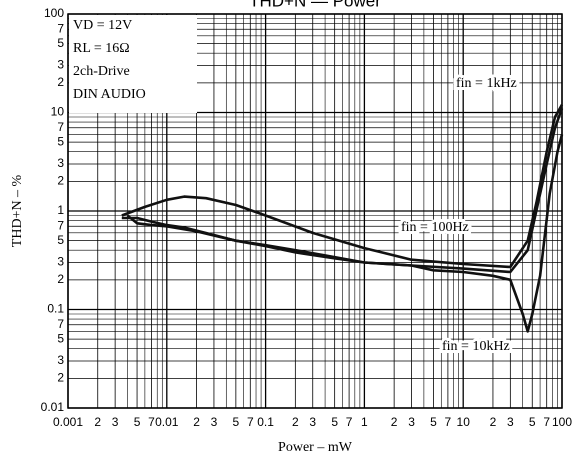  What do you see at coordinates (486, 83) in the screenshot?
I see `series-label: fin = 1kHz` at bounding box center [486, 83].